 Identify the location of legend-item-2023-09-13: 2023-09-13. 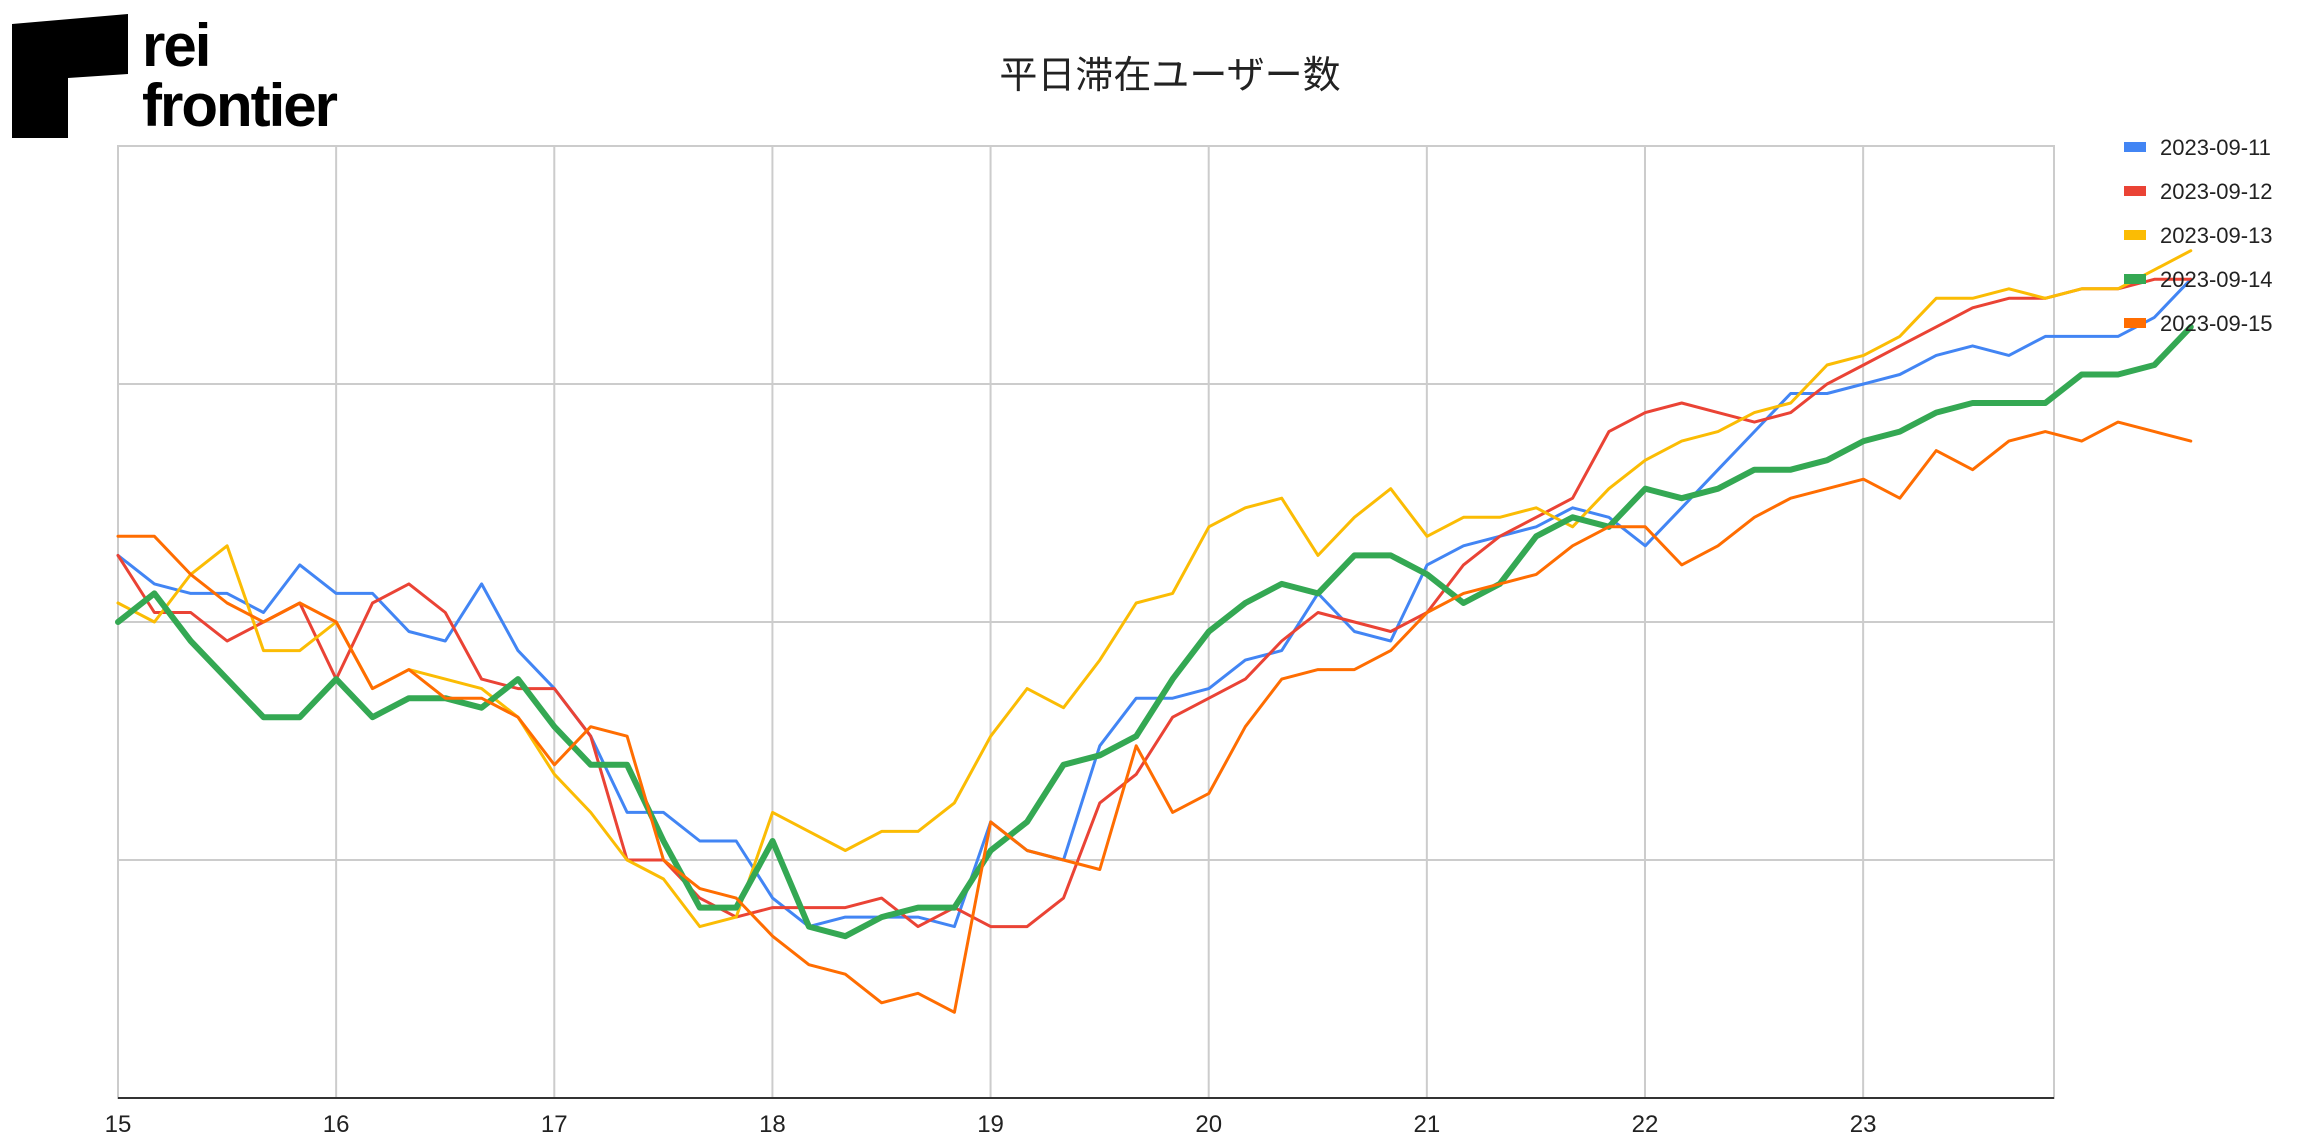
(2198, 235).